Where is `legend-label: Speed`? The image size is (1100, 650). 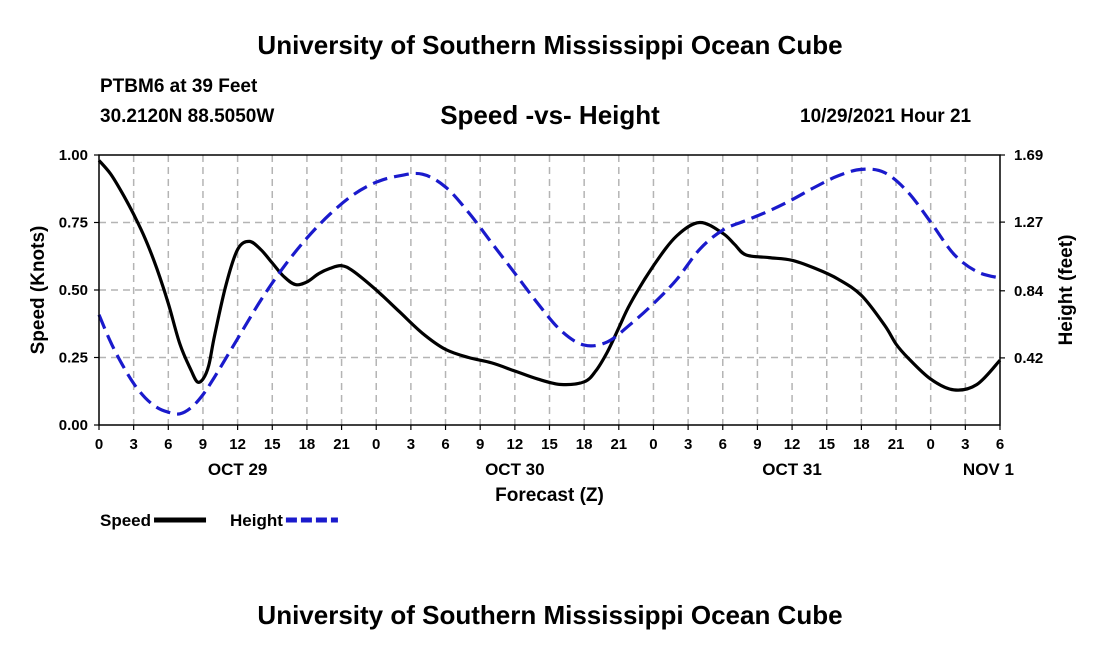
legend-label: Speed is located at coordinates (125, 520).